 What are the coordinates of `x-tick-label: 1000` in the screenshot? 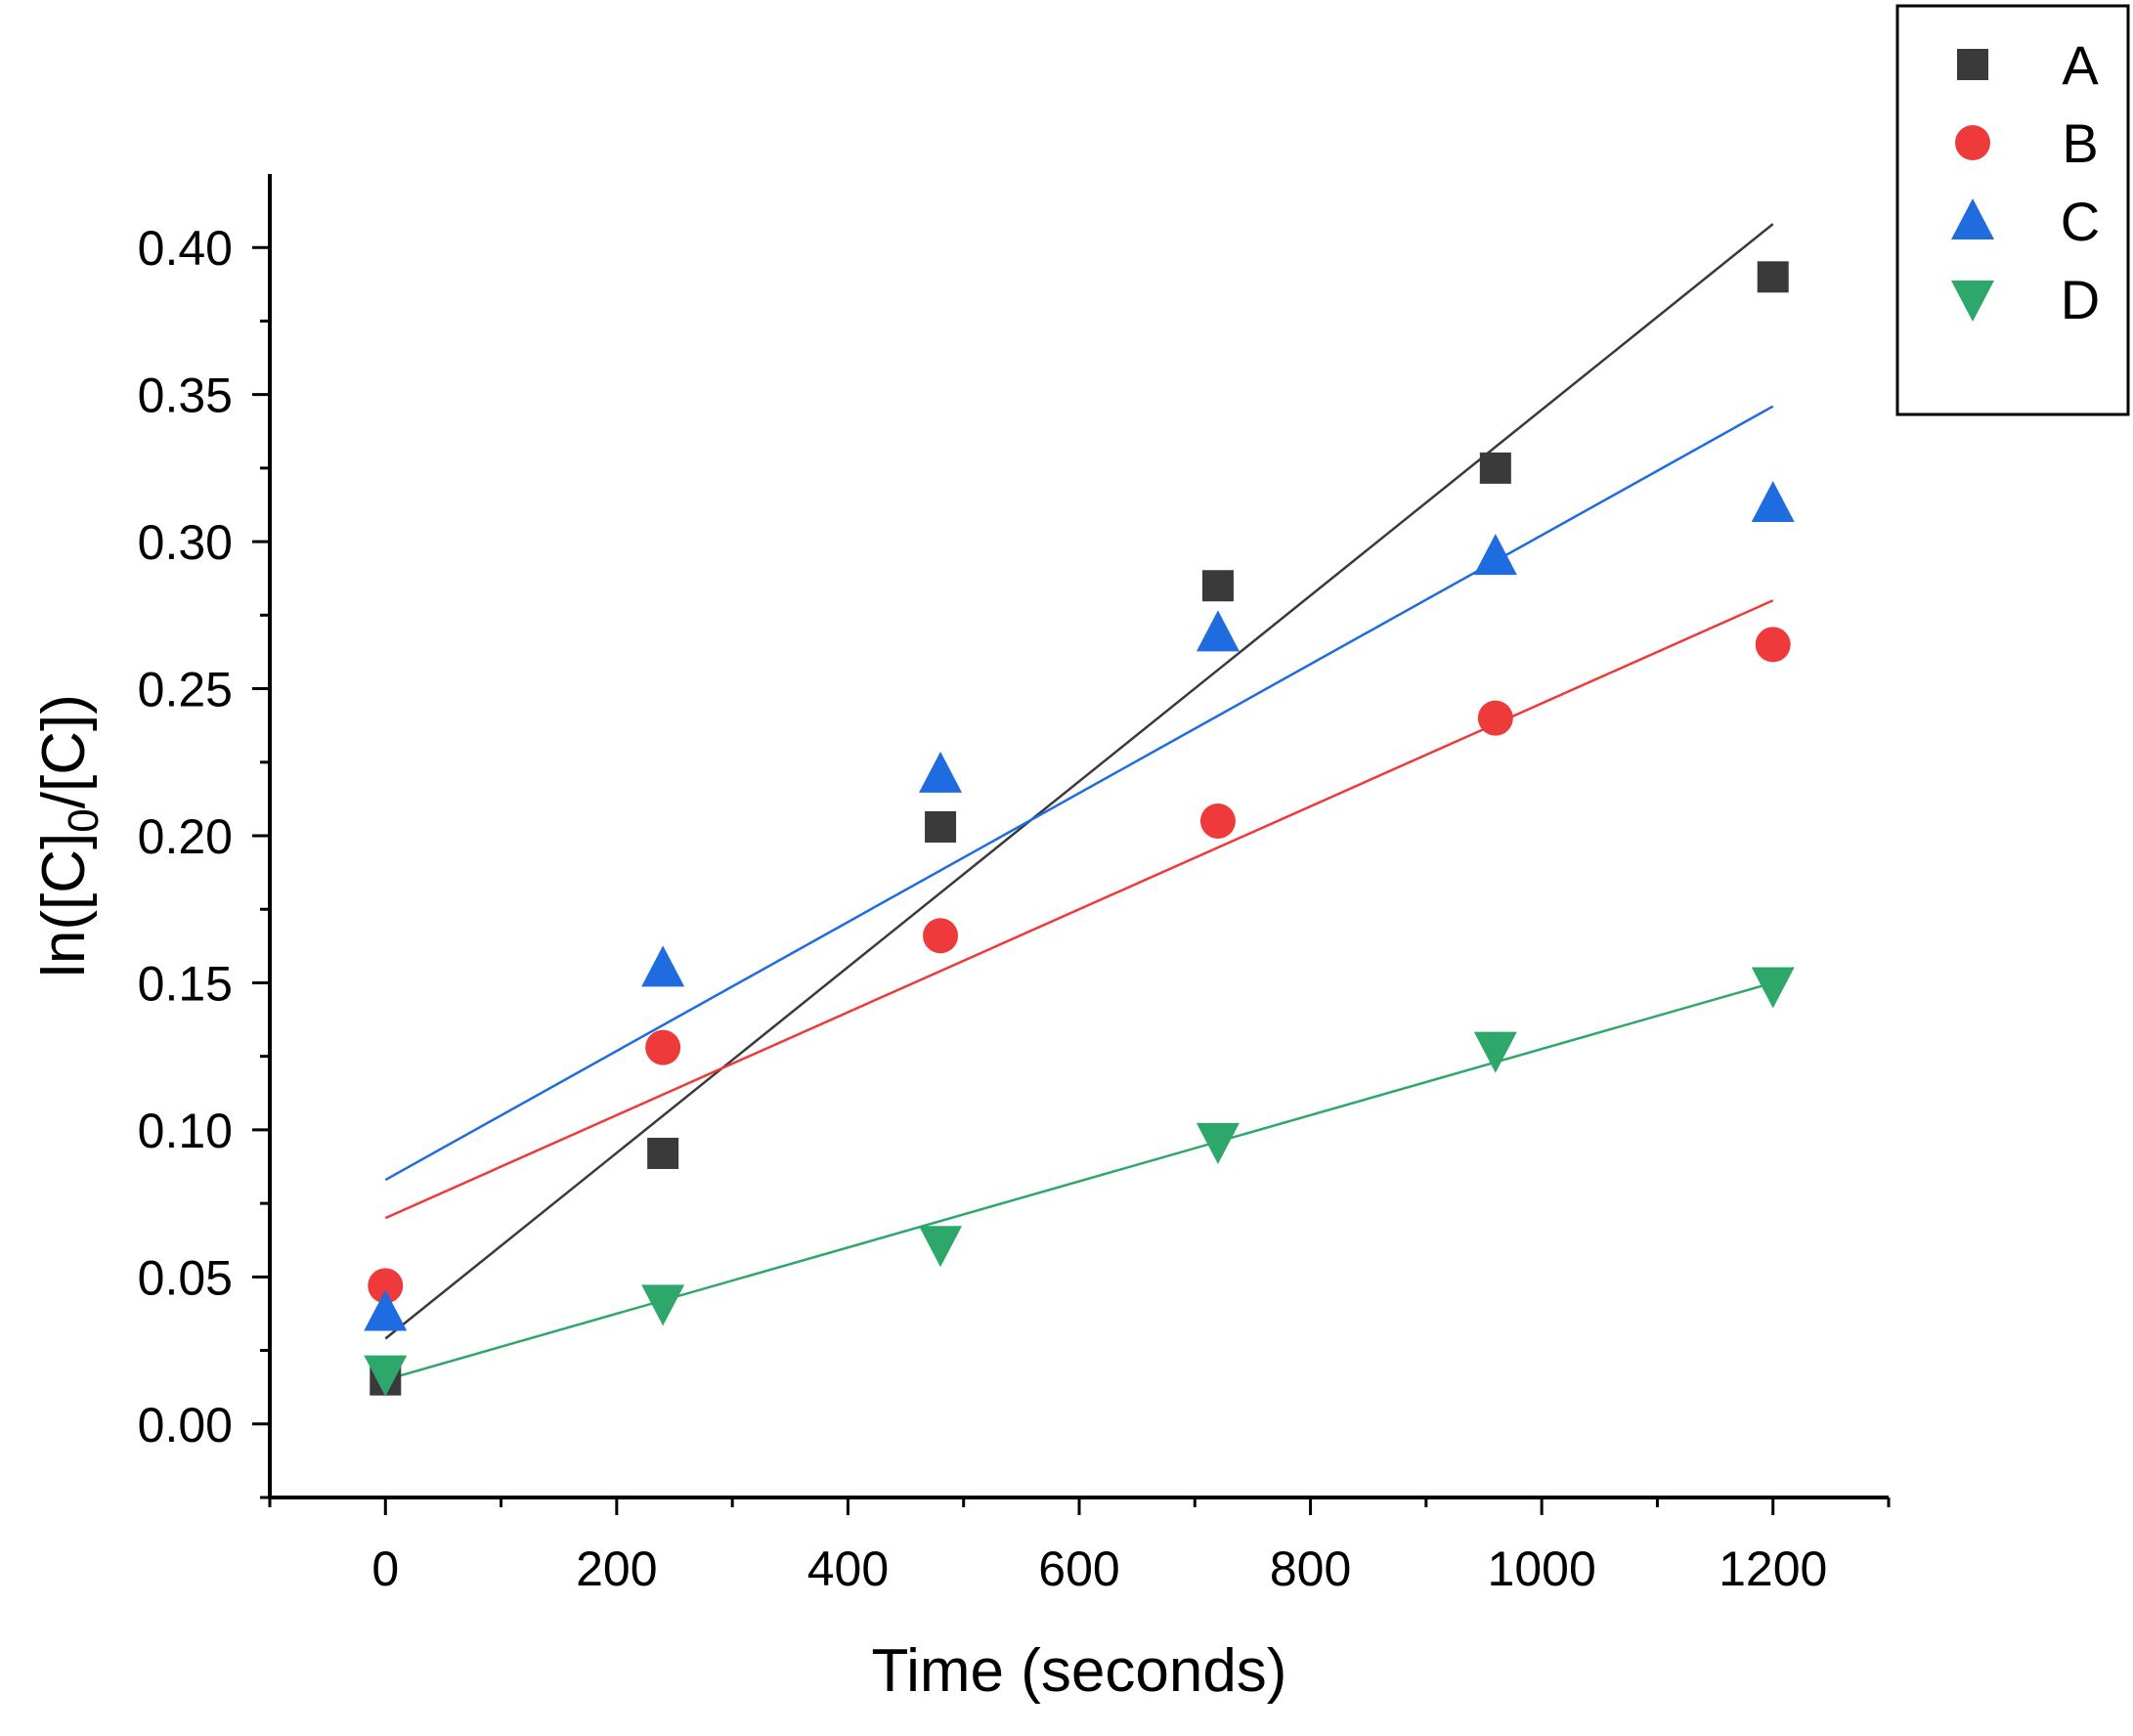 It's located at (1542, 1568).